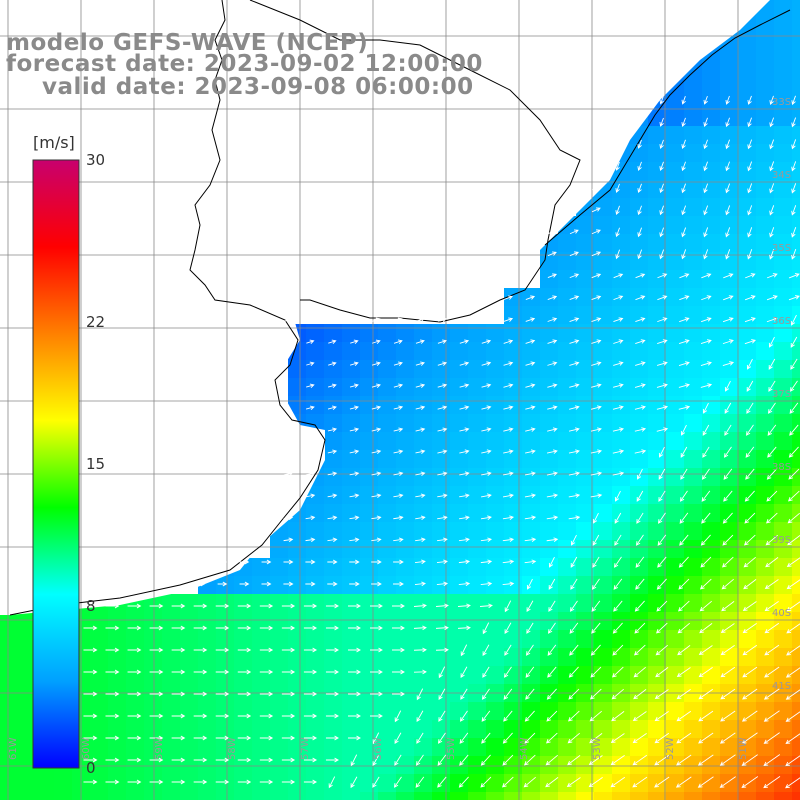  Describe the element at coordinates (187, 43) in the screenshot. I see `model-title: modelo GEFS-WAVE (NCEP)` at that location.